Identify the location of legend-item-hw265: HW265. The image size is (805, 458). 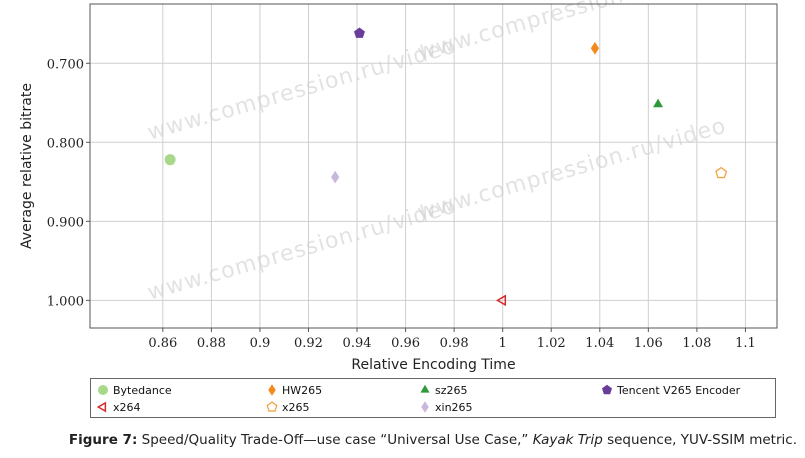
(294, 390).